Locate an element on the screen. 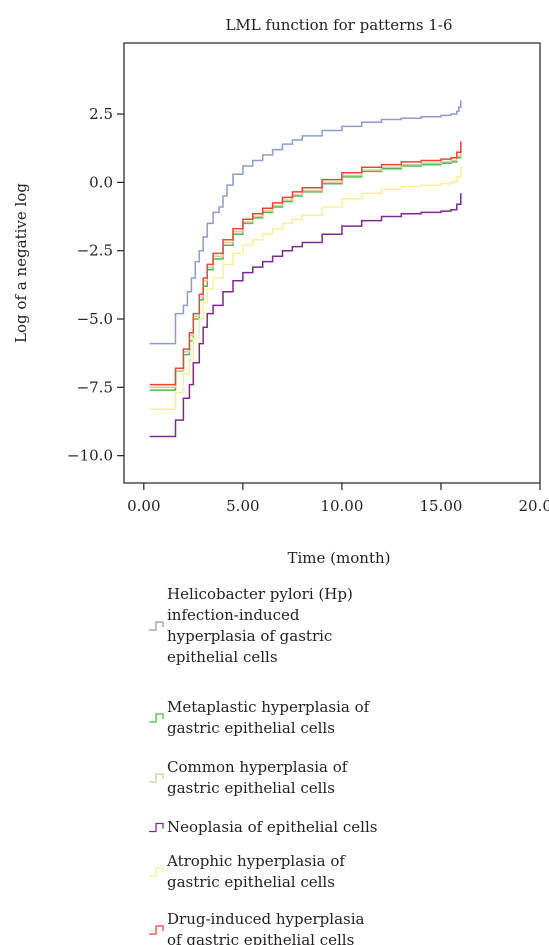 Image resolution: width=549 pixels, height=945 pixels. x-axis: 0.00 5.00 10.00 15.00 20.00 is located at coordinates (338, 499).